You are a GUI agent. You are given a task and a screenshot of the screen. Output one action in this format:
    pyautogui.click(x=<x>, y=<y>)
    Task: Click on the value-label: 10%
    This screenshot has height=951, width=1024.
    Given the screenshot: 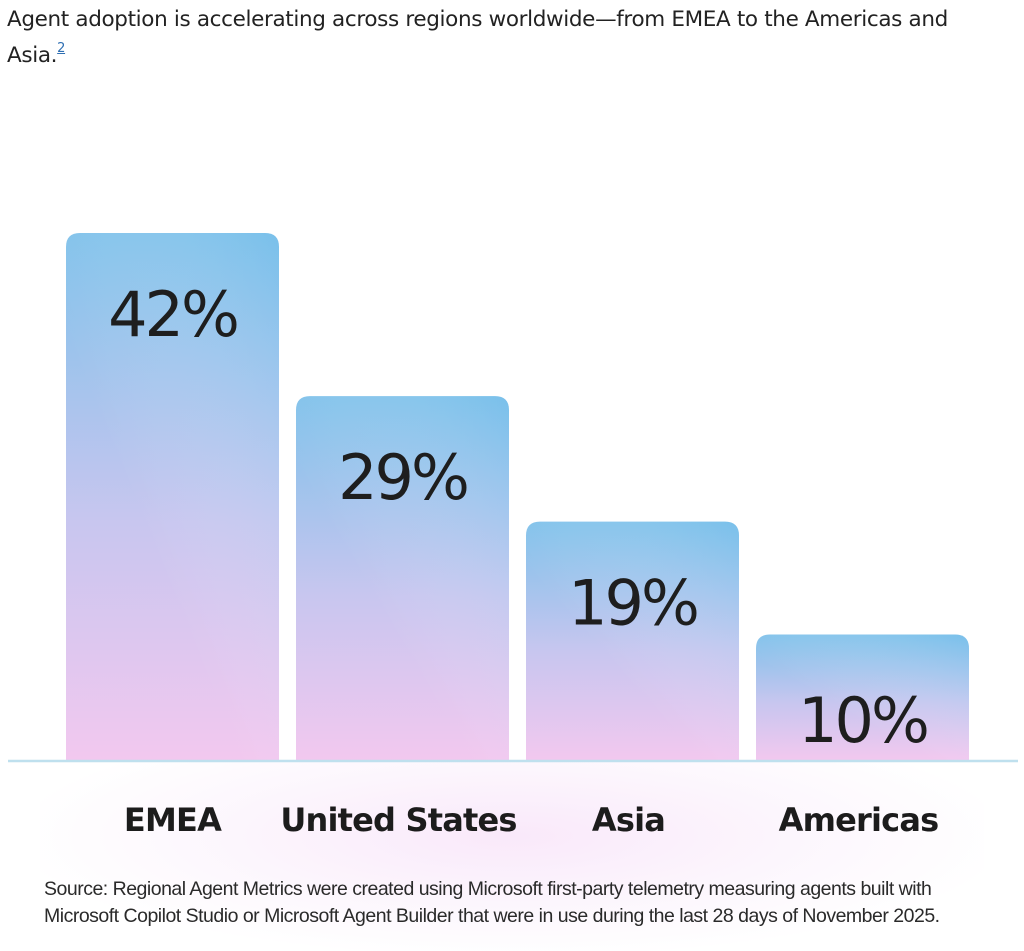 What is the action you would take?
    pyautogui.click(x=862, y=720)
    